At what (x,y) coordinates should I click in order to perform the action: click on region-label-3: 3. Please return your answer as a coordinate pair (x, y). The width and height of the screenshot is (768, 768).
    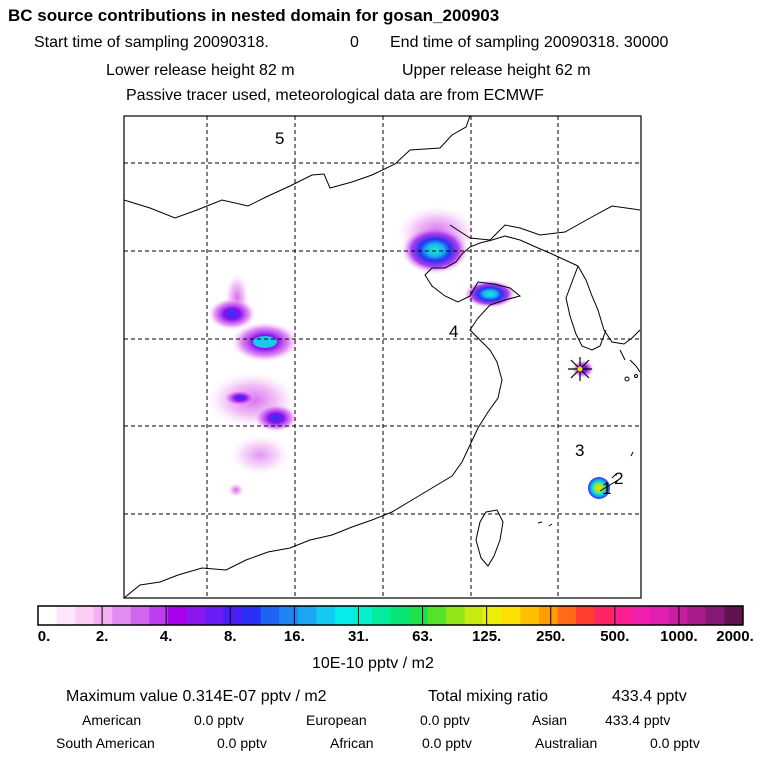
    Looking at the image, I should click on (579, 450).